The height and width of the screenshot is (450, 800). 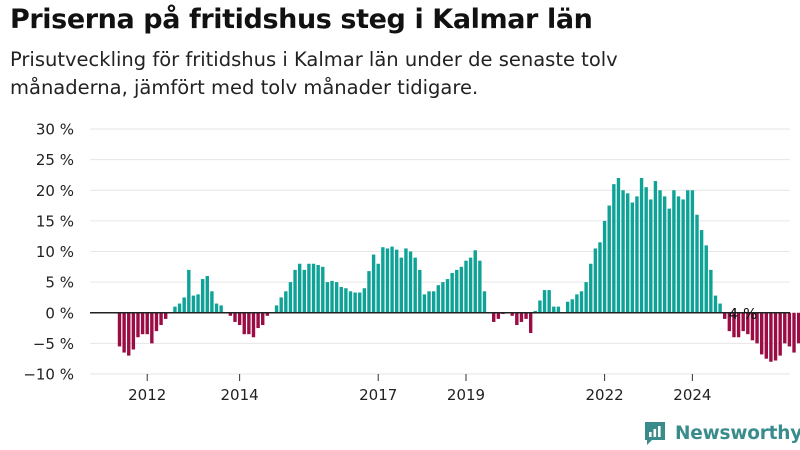 I want to click on y-tick-label: −10 %, so click(x=48, y=375).